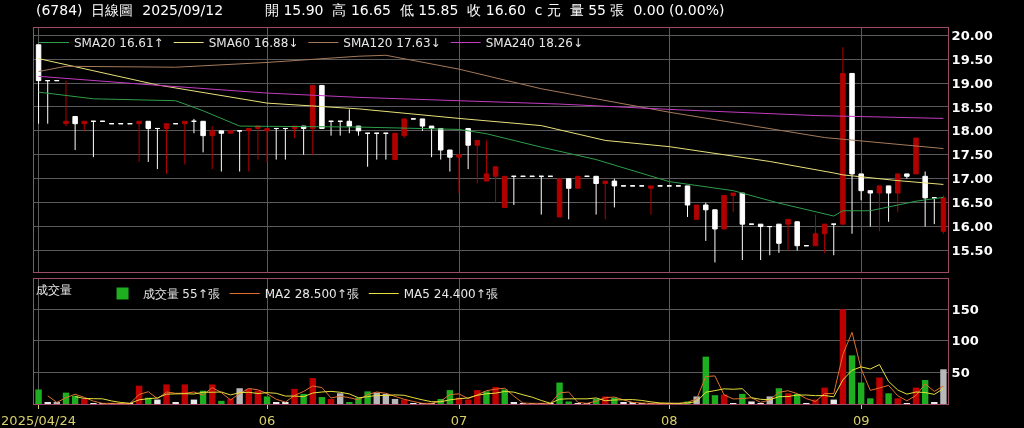  What do you see at coordinates (965, 341) in the screenshot?
I see `y-tick-label: 100` at bounding box center [965, 341].